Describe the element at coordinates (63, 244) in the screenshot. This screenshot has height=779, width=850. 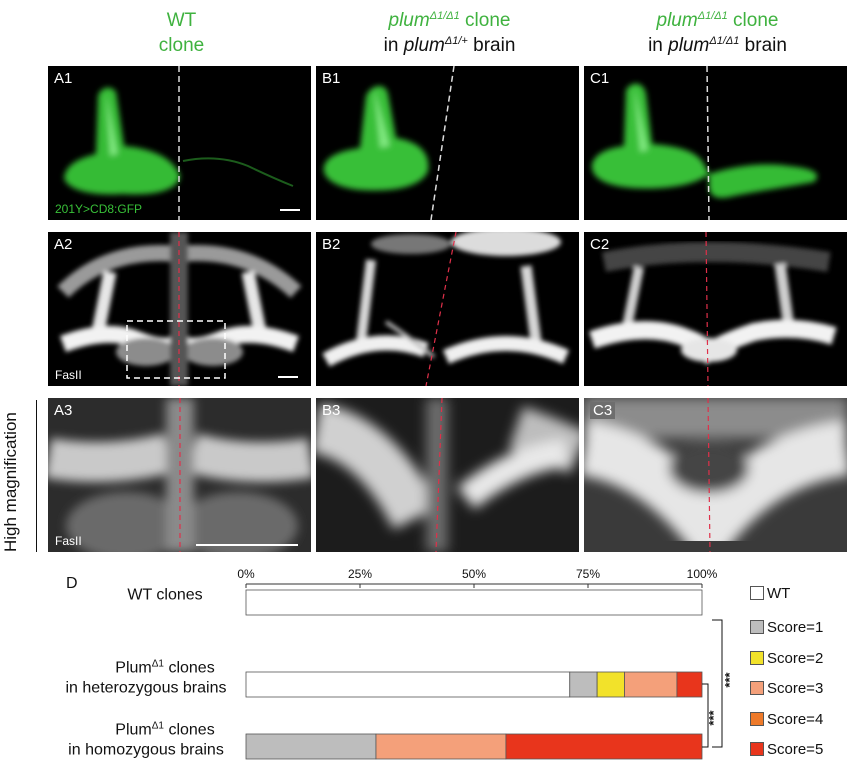
I see `panel-label: A2` at that location.